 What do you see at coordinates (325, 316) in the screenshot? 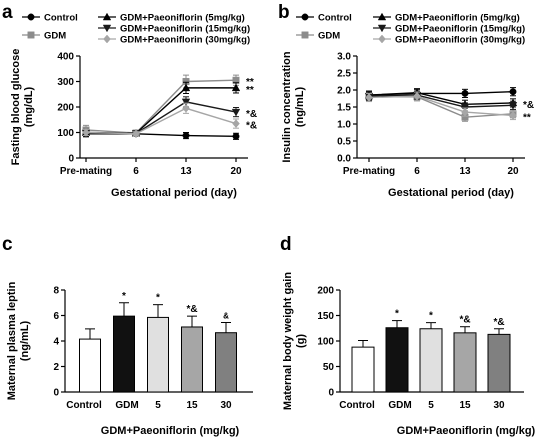
I see `y-tick-label: 150` at bounding box center [325, 316].